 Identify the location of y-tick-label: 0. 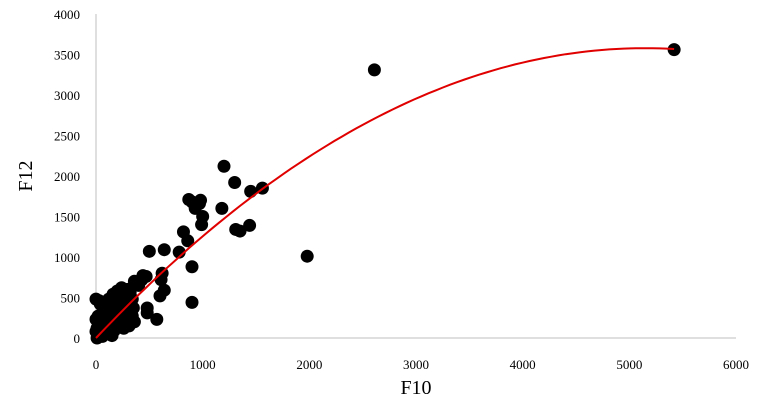
(77, 338).